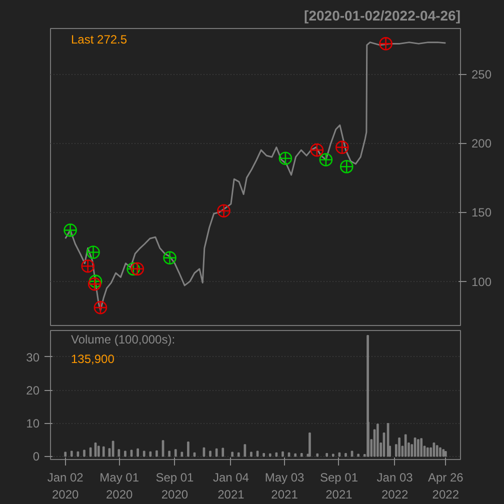 This screenshot has height=504, width=504. What do you see at coordinates (36, 457) in the screenshot?
I see `y-tick-label: 0` at bounding box center [36, 457].